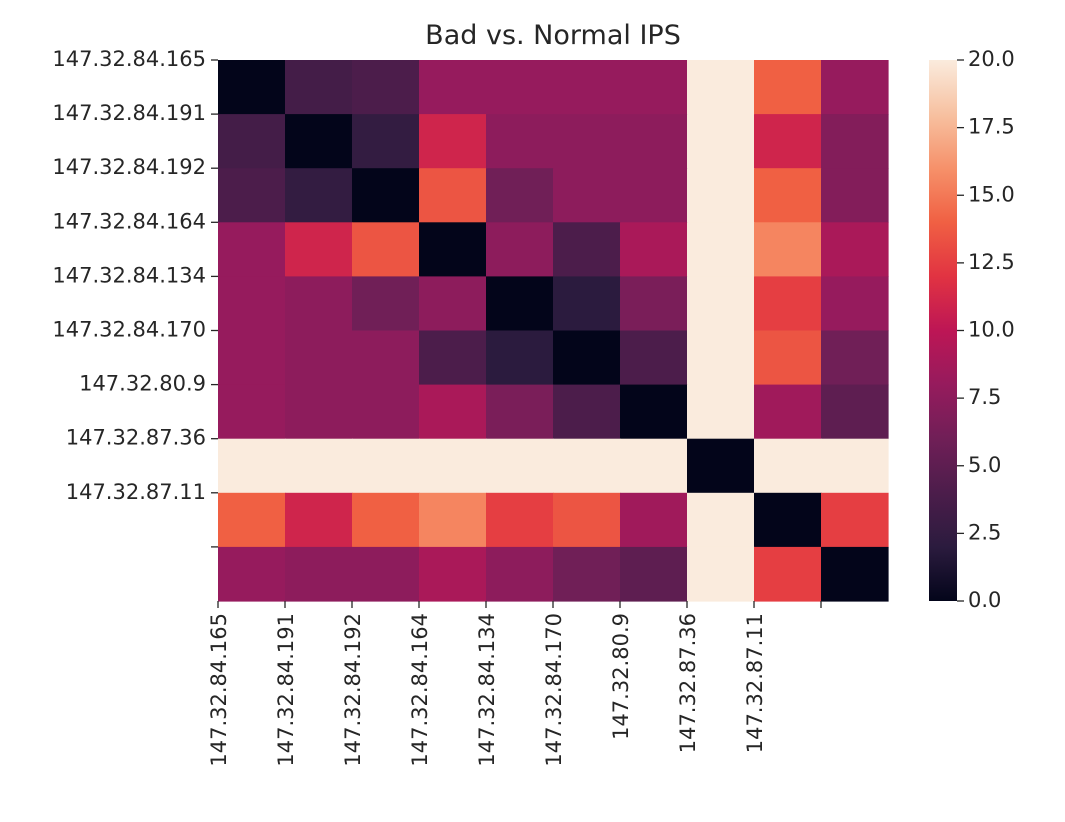  What do you see at coordinates (219, 690) in the screenshot?
I see `x-tick-label: 147.32.84.165` at bounding box center [219, 690].